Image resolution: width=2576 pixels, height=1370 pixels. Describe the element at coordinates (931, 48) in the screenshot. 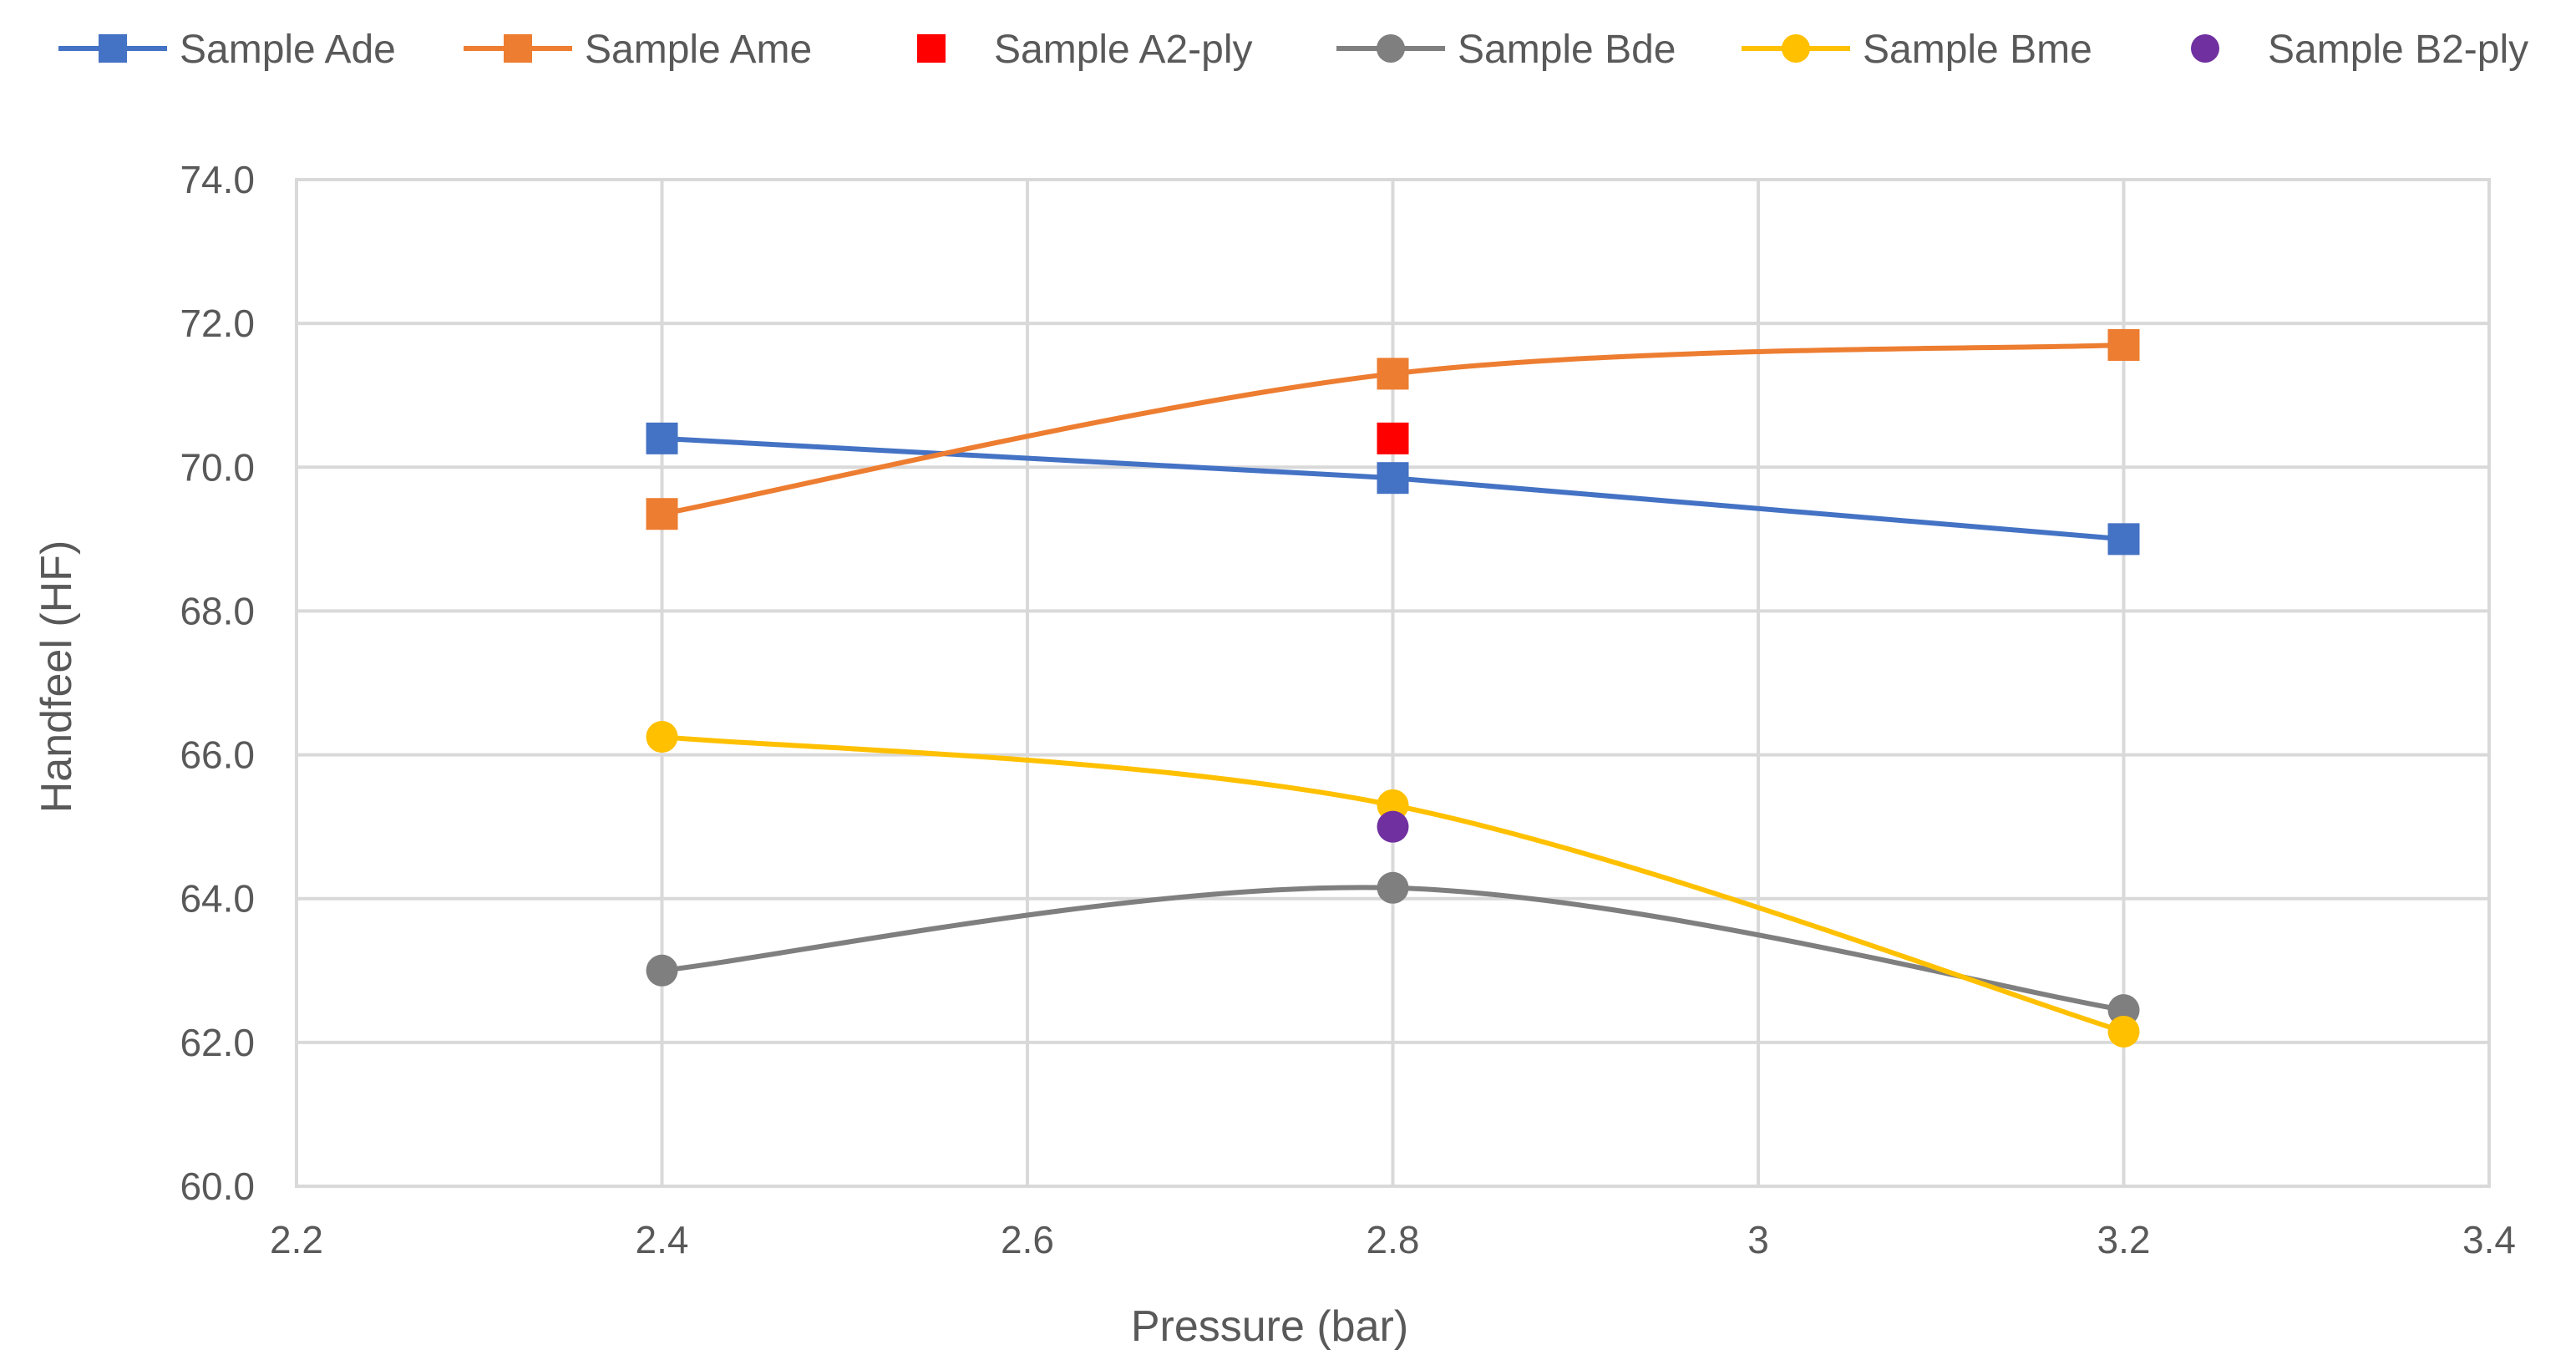

I see `legend-marker-sample-a2-ply` at that location.